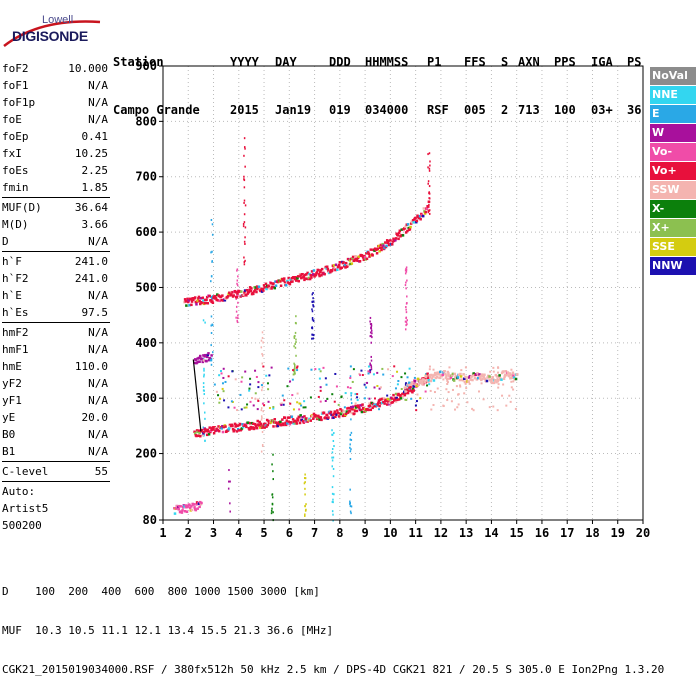 This screenshot has width=700, height=689. Describe the element at coordinates (98, 451) in the screenshot. I see `param-value: N/A` at that location.